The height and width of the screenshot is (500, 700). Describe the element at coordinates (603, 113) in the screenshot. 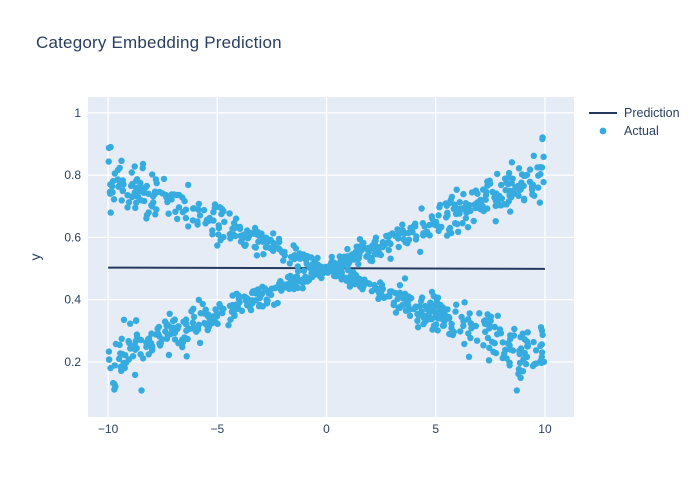

I see `prediction-line-sample-icon` at that location.